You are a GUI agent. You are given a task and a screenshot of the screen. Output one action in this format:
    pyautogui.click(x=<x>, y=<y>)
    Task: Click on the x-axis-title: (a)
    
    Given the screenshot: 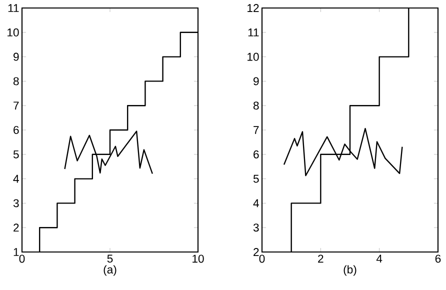 What is the action you would take?
    pyautogui.click(x=110, y=270)
    